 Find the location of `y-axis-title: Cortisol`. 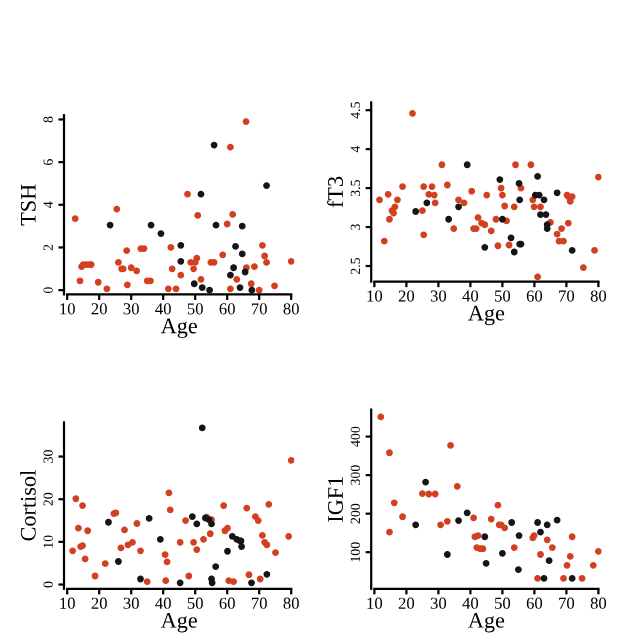

y-axis-title: Cortisol is located at coordinates (28, 505).